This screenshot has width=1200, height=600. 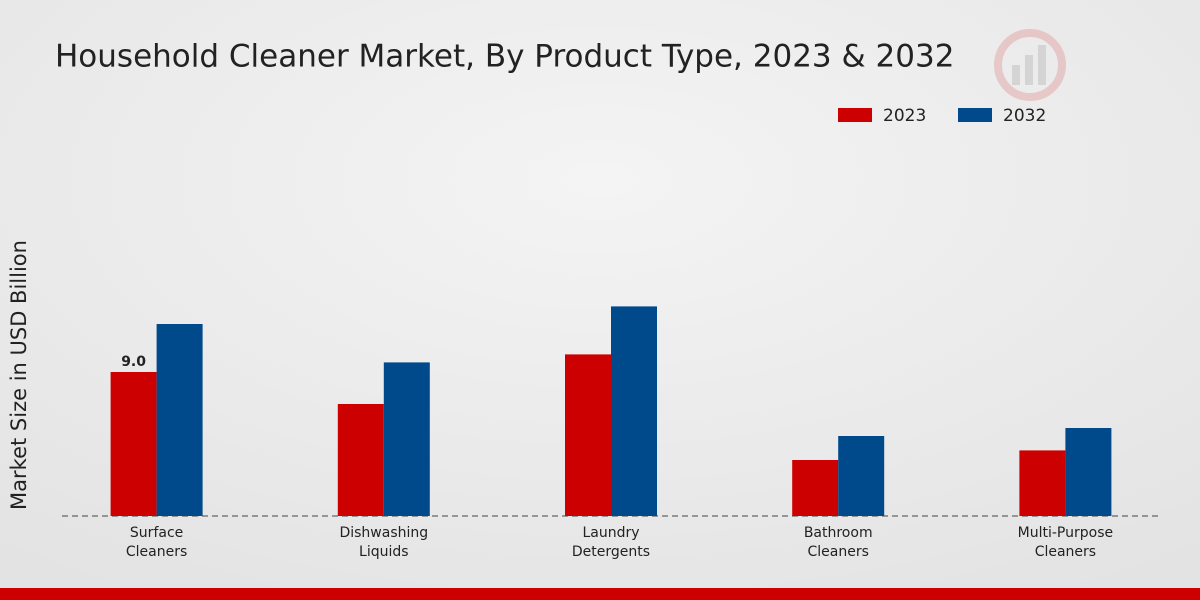 What do you see at coordinates (904, 116) in the screenshot?
I see `legend-label: 2023` at bounding box center [904, 116].